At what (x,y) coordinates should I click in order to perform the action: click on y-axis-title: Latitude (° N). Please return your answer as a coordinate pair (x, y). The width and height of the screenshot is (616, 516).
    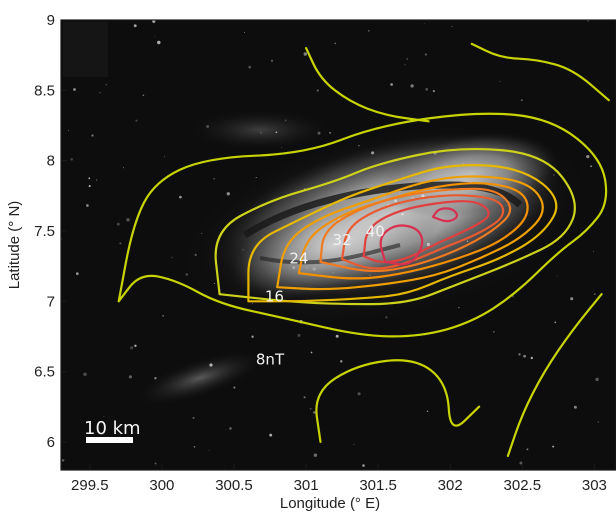
    Looking at the image, I should click on (14, 245).